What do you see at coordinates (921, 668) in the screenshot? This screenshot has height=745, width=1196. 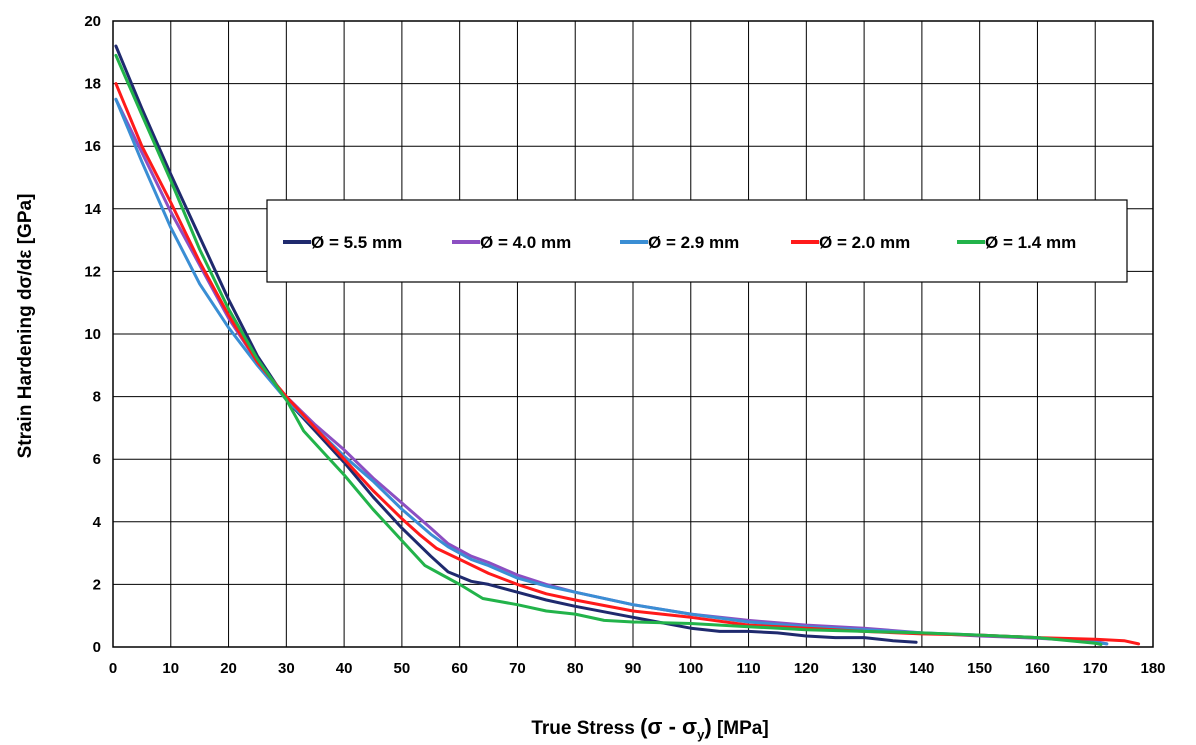 I see `x-tick-label: 140` at bounding box center [921, 668].